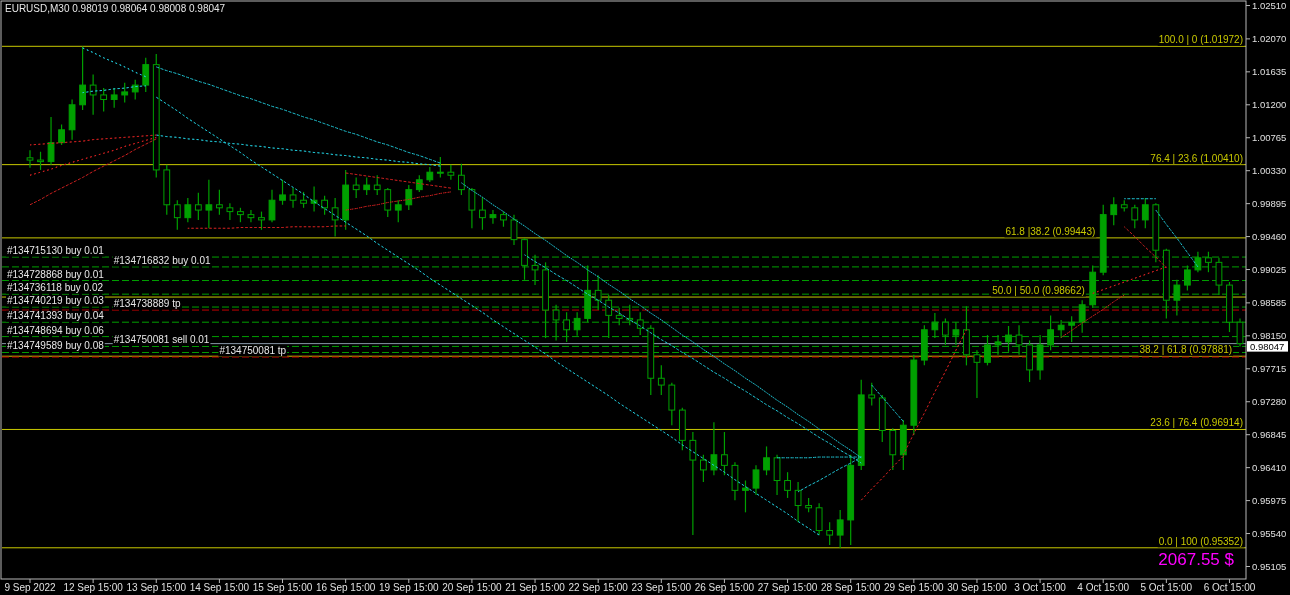 The height and width of the screenshot is (595, 1290). Describe the element at coordinates (787, 587) in the screenshot. I see `x-tick-label: 27 Sep 15:00` at that location.